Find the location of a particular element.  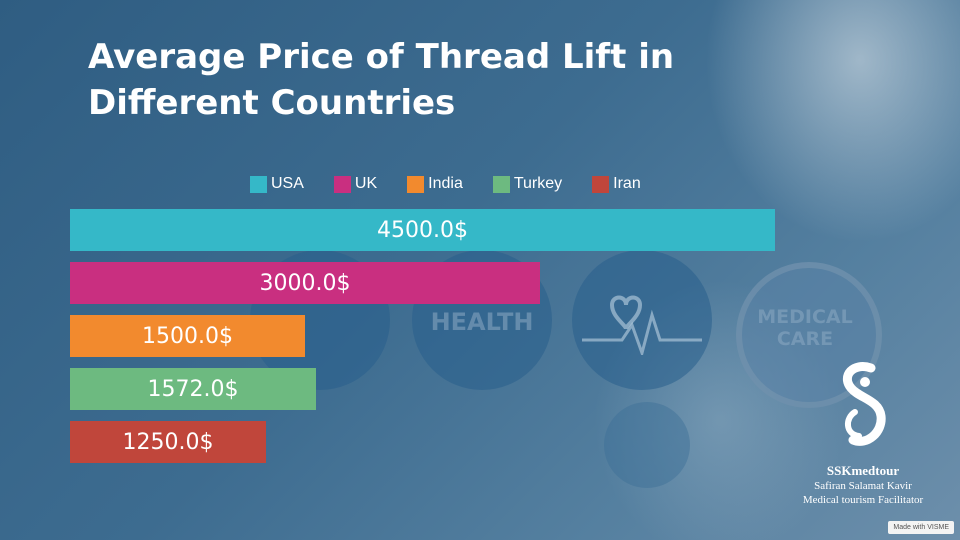

water-drop-icon-circle is located at coordinates (647, 445).